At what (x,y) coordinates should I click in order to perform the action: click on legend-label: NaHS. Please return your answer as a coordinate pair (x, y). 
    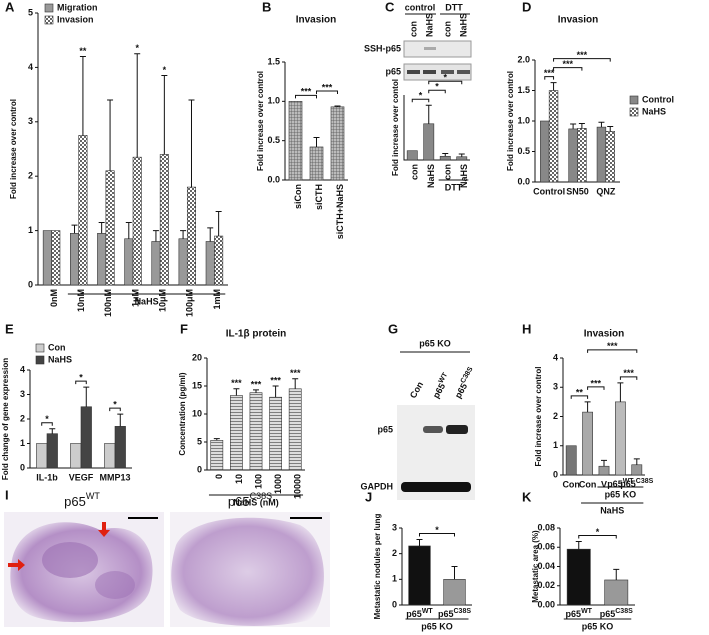
    Looking at the image, I should click on (654, 111).